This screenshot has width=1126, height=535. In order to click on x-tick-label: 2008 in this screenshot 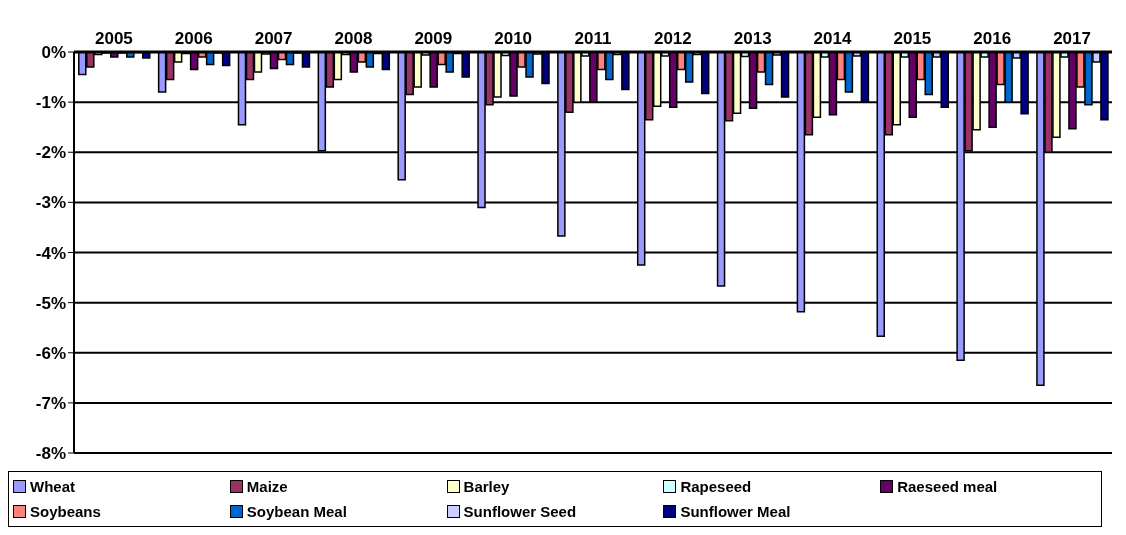, I will do `click(353, 38)`.